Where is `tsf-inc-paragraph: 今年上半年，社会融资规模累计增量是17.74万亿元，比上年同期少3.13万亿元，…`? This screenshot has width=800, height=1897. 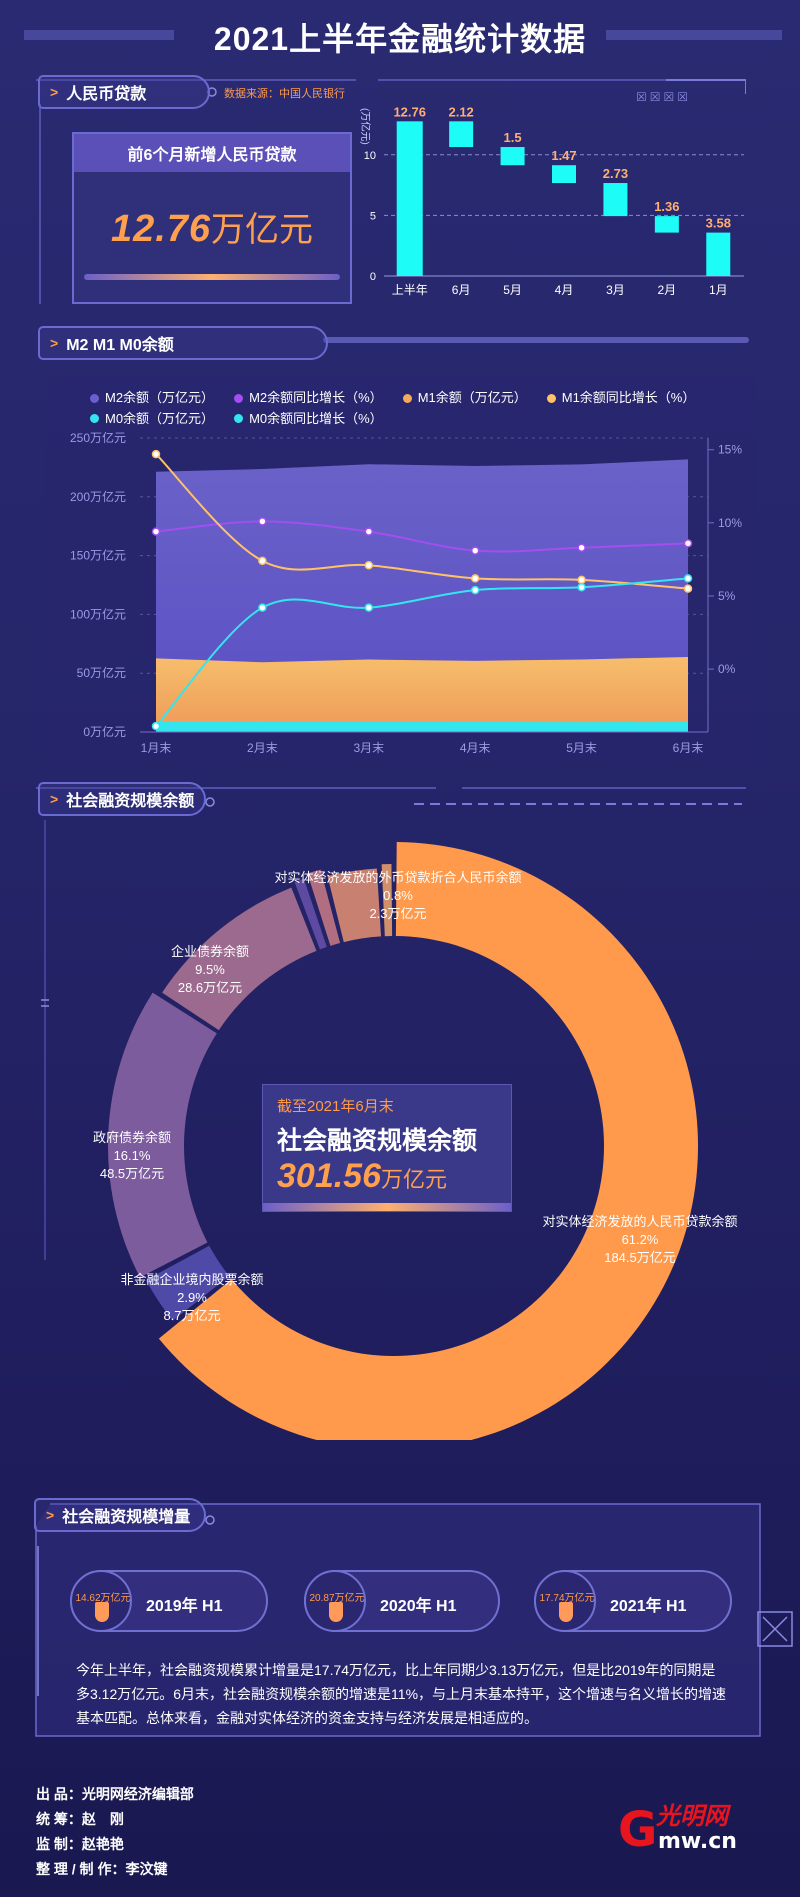 tsf-inc-paragraph: 今年上半年，社会融资规模累计增量是17.74万亿元，比上年同期少3.13万亿元，… is located at coordinates (401, 1694).